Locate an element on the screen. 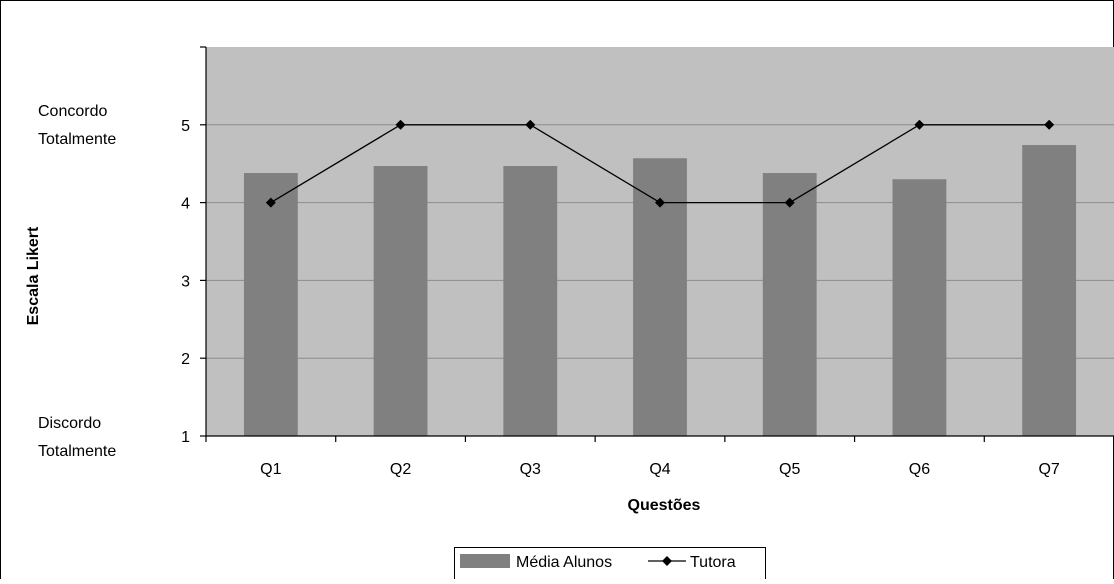 The image size is (1114, 584). y-tick-label-4: 4 is located at coordinates (185, 204).